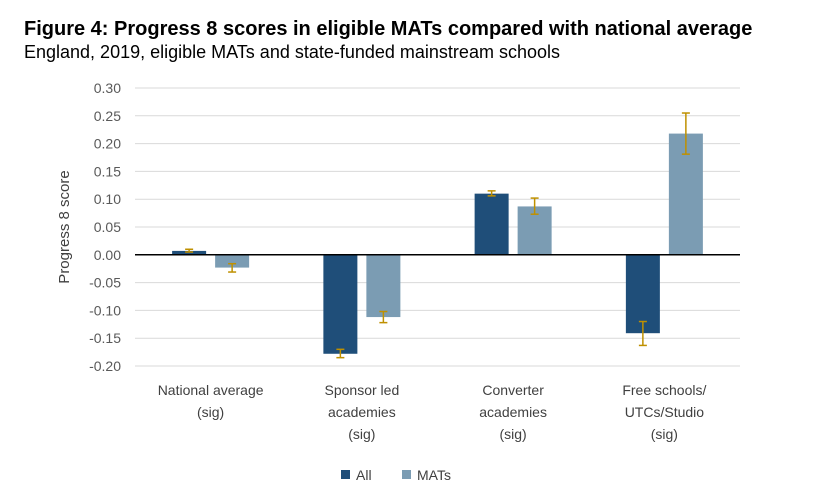  Describe the element at coordinates (664, 390) in the screenshot. I see `x-category-label: Free schools/` at that location.